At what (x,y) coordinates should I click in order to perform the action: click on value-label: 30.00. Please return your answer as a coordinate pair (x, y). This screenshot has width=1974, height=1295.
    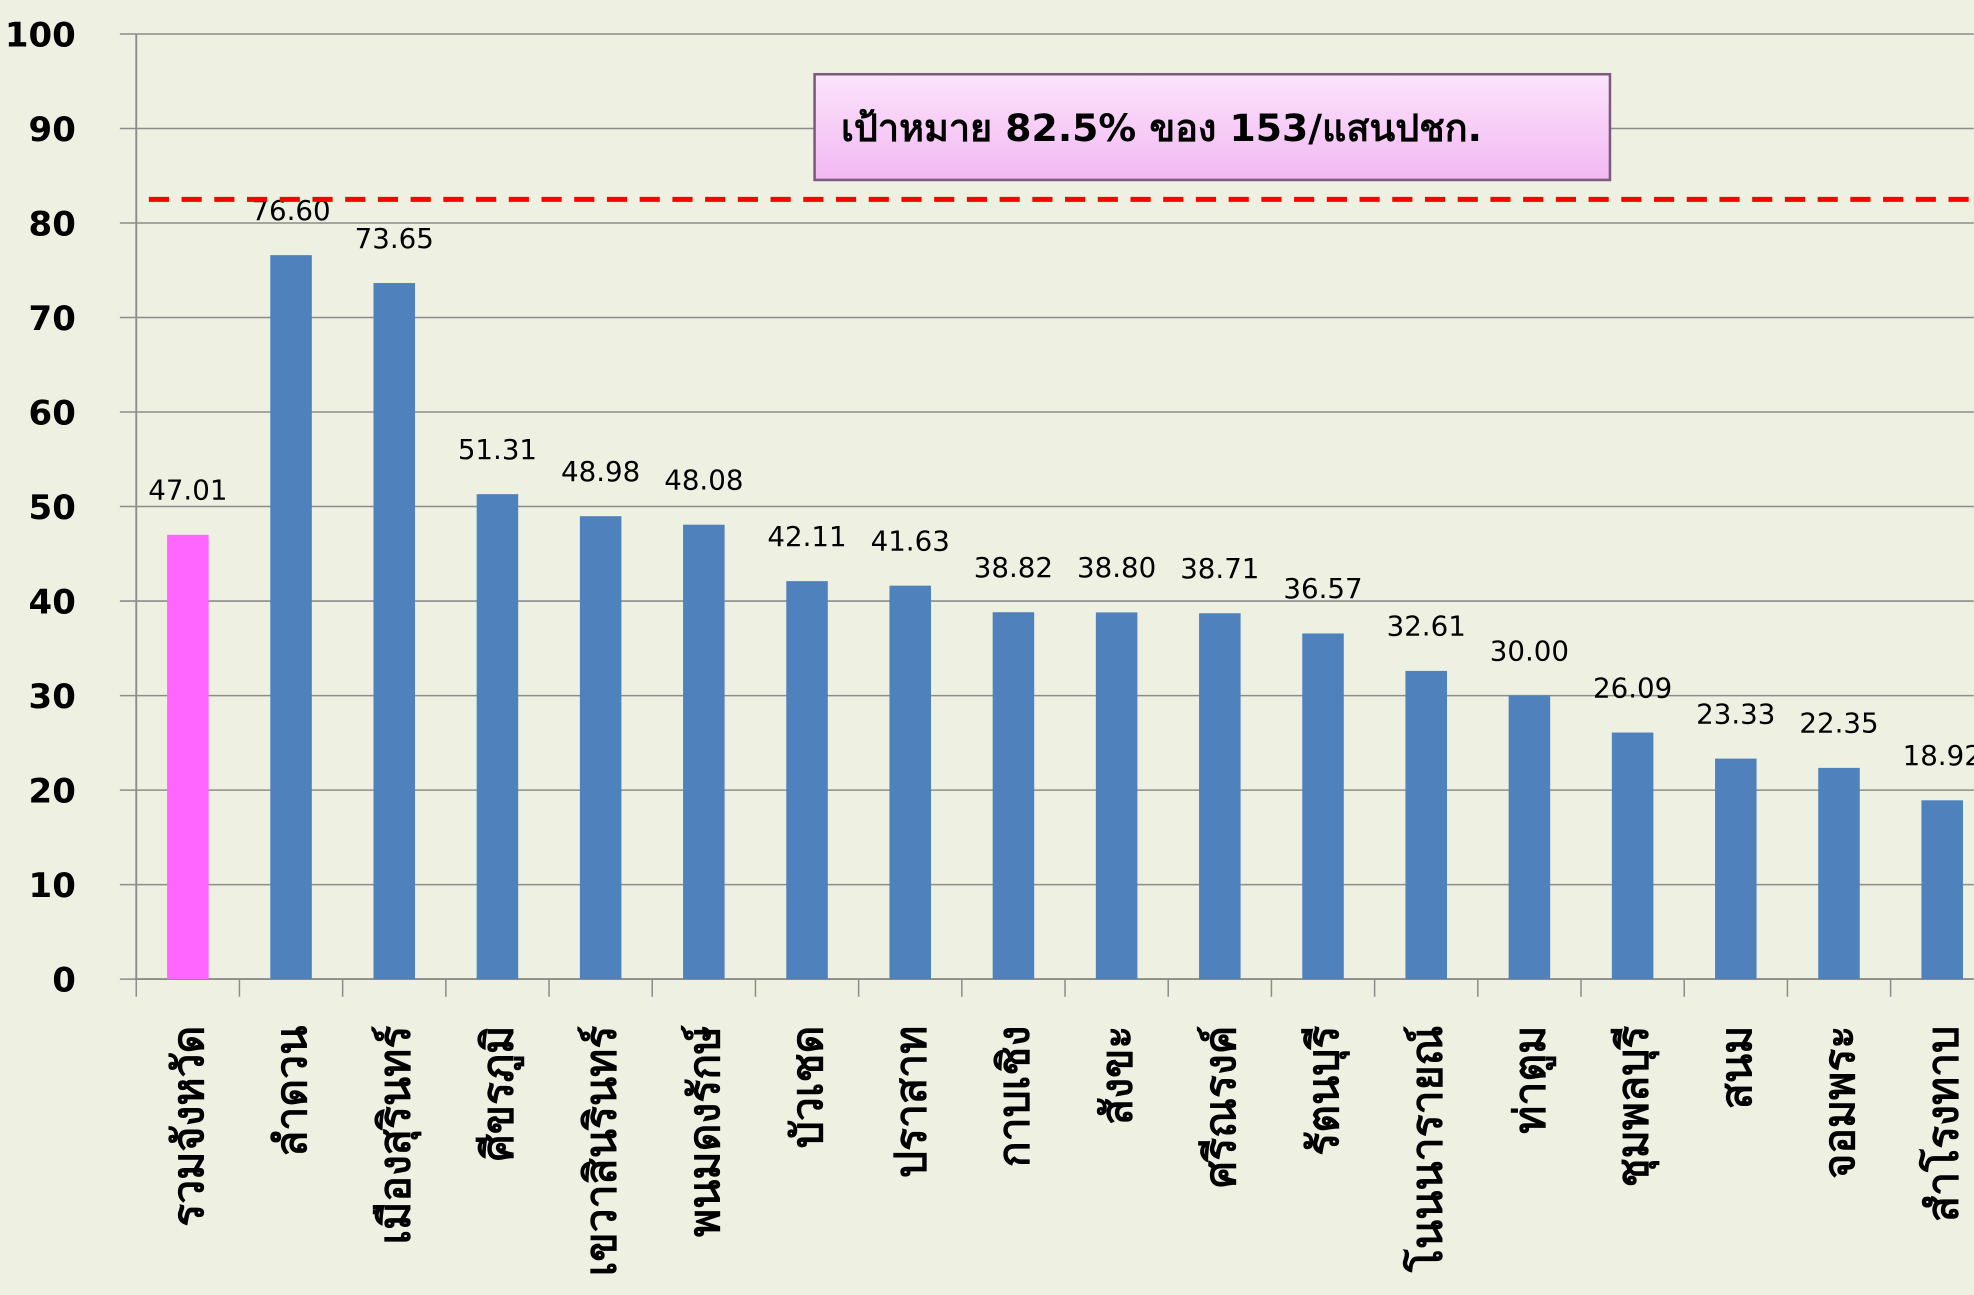
    Looking at the image, I should click on (1529, 650).